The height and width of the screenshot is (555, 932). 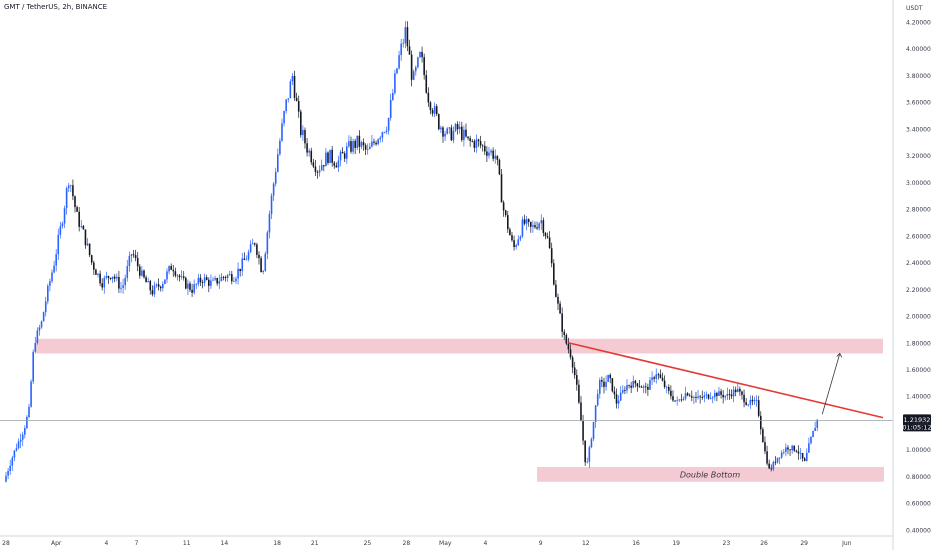 What do you see at coordinates (917, 423) in the screenshot?
I see `current-price-box` at bounding box center [917, 423].